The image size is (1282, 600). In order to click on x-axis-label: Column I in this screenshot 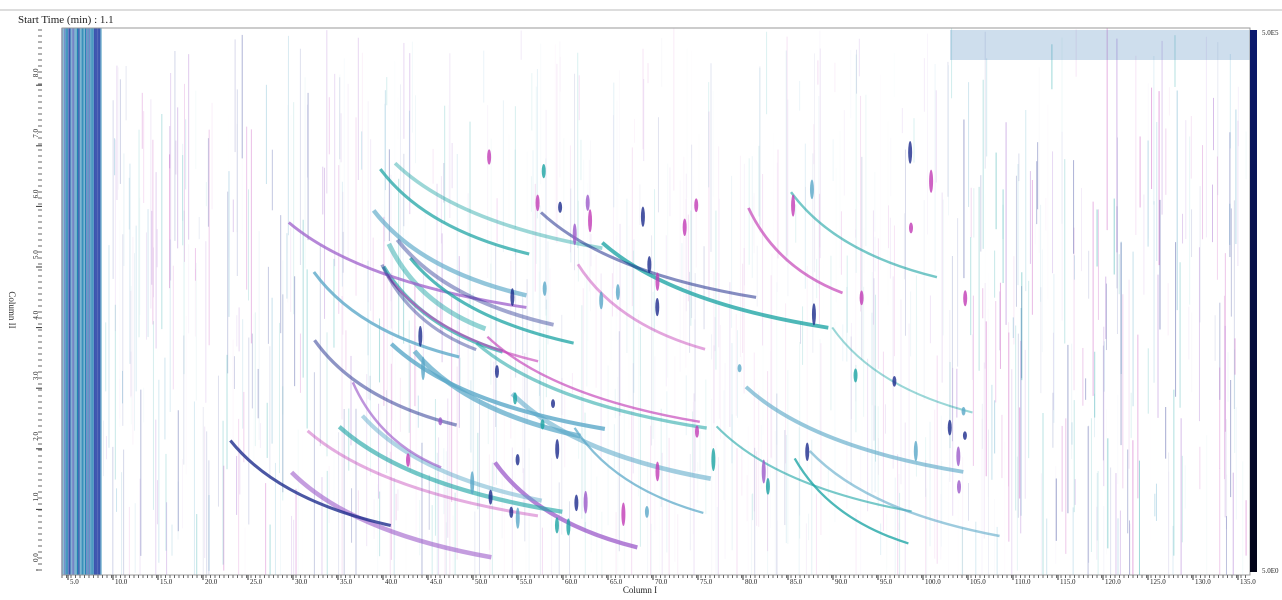, I will do `click(640, 590)`.